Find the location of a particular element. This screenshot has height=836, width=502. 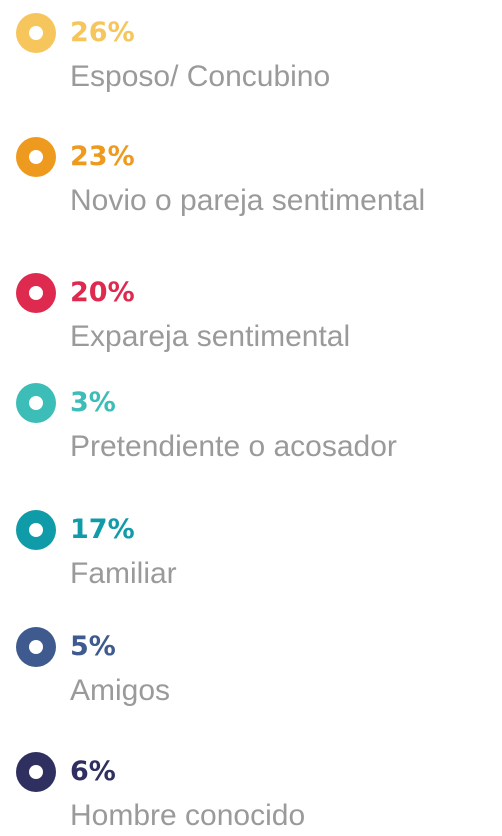

percent-label: 26% is located at coordinates (102, 32).